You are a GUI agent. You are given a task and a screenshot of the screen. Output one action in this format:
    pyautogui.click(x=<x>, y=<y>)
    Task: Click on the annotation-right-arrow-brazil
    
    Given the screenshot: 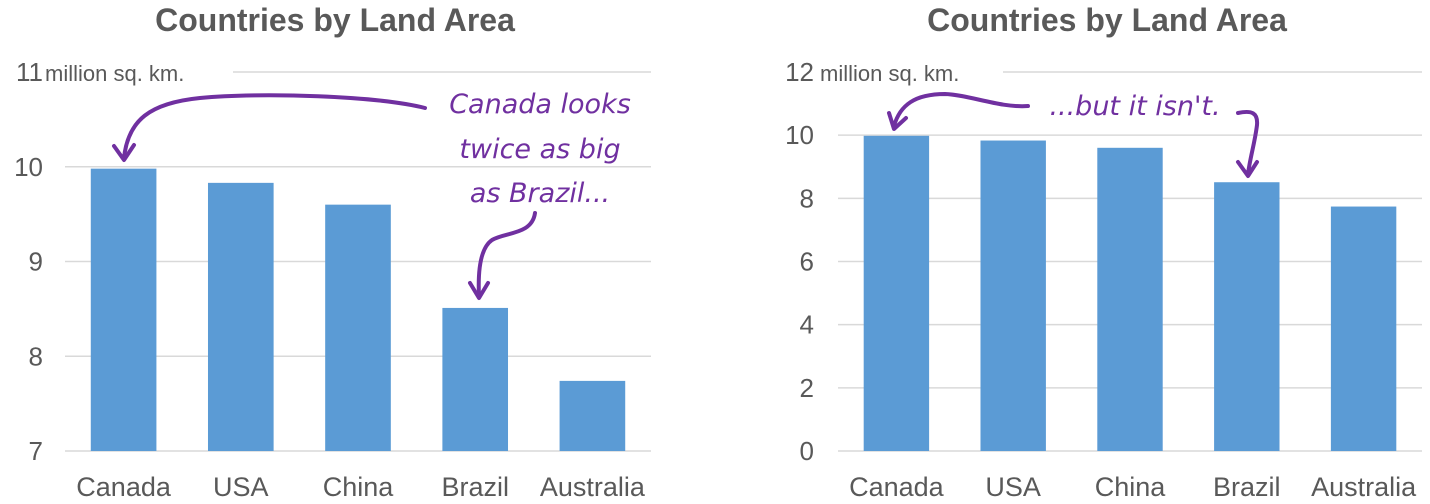 What is the action you would take?
    pyautogui.click(x=1248, y=142)
    